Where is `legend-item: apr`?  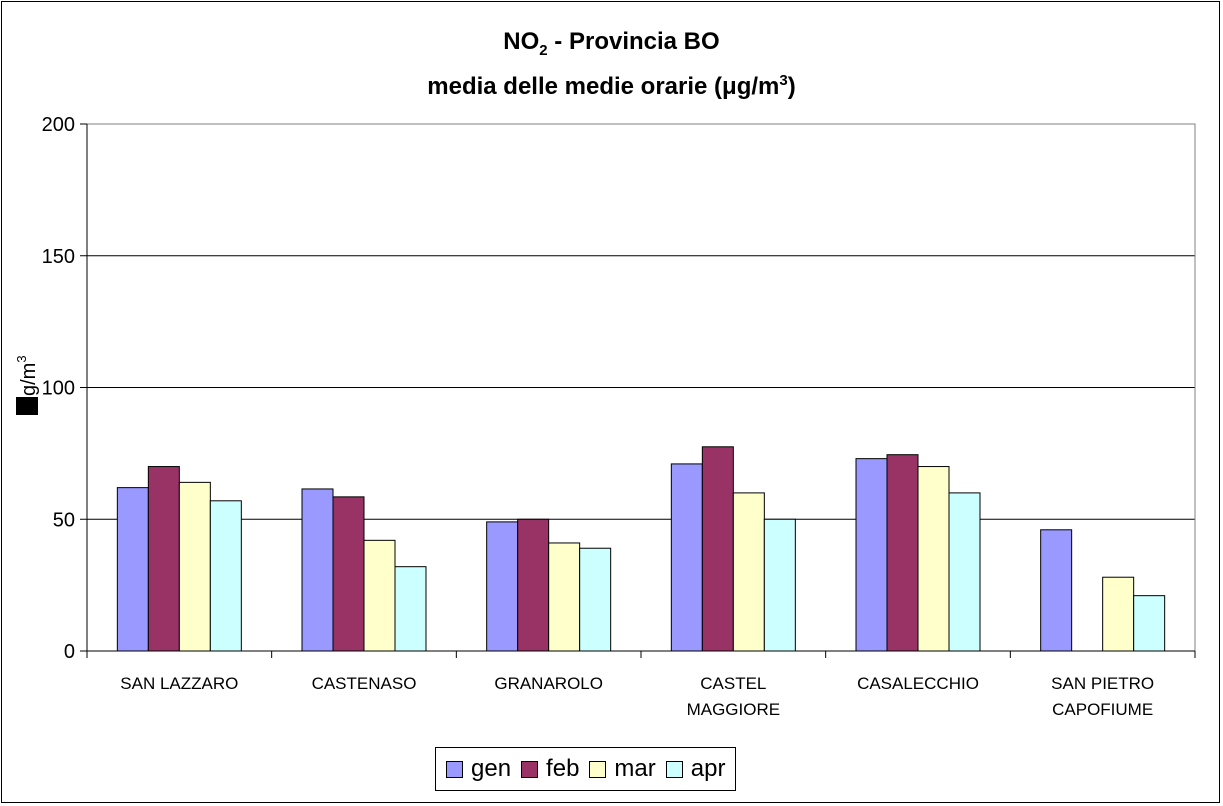 legend-item: apr is located at coordinates (696, 769).